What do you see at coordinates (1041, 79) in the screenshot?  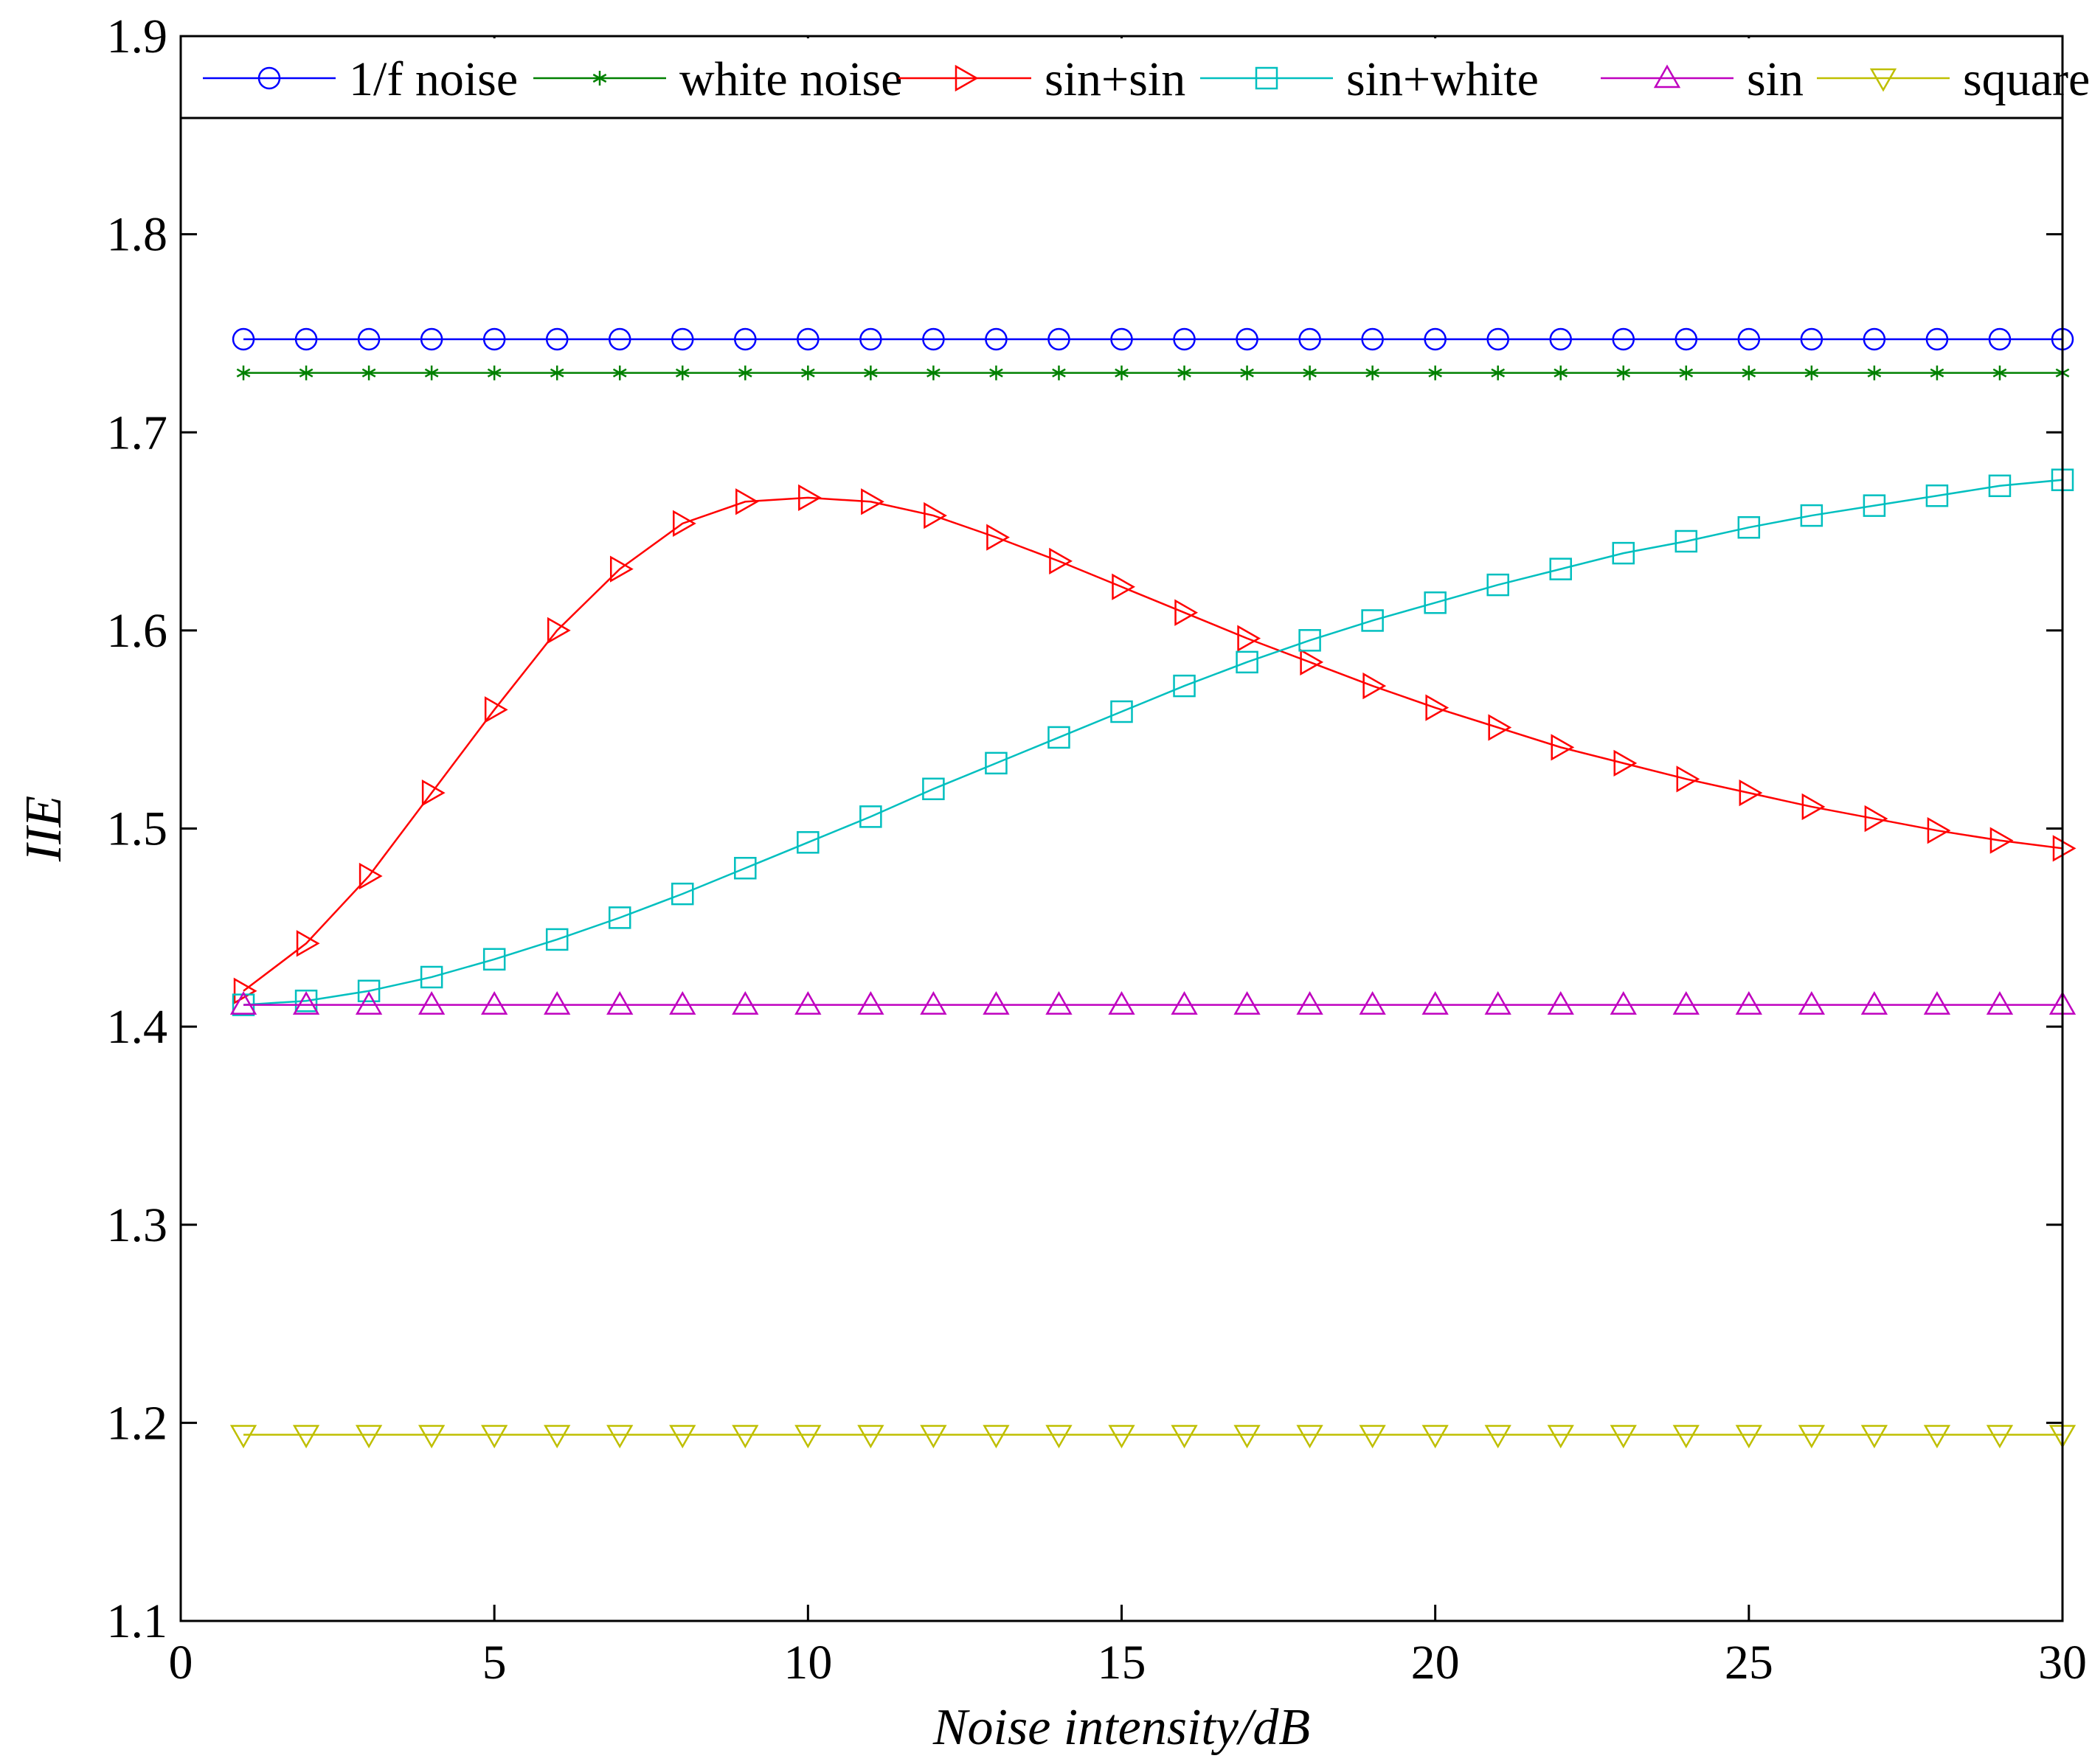 I see `legend-entry: sin+sin` at bounding box center [1041, 79].